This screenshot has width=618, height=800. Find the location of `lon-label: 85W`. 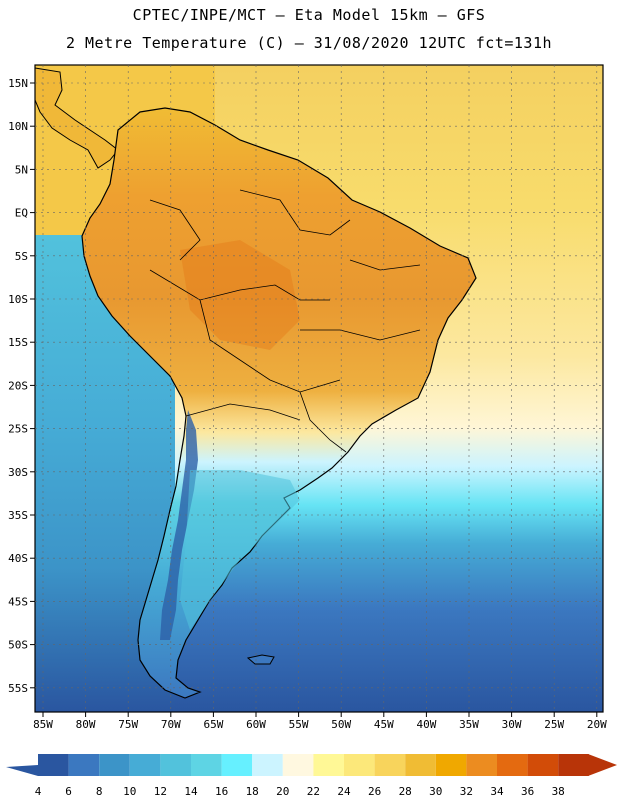

lon-label: 85W is located at coordinates (43, 724).